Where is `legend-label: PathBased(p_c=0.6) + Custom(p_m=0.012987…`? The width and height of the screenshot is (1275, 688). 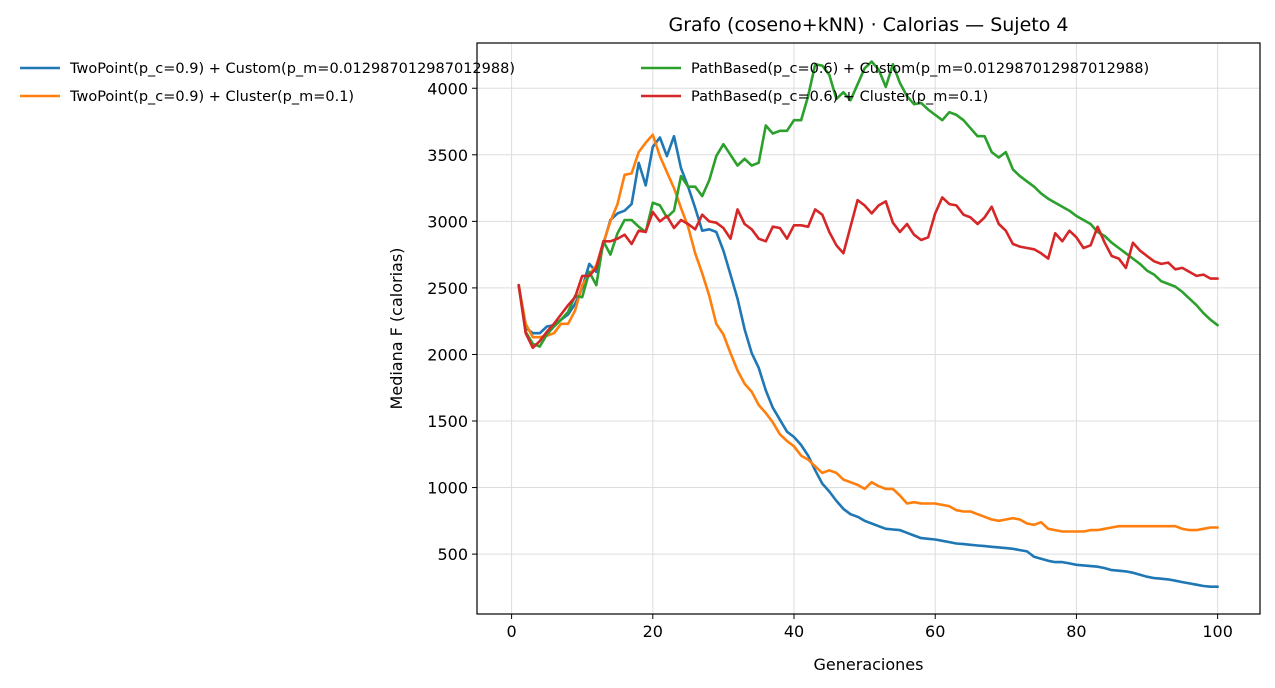
legend-label: PathBased(p_c=0.6) + Custom(p_m=0.012987… is located at coordinates (920, 69).